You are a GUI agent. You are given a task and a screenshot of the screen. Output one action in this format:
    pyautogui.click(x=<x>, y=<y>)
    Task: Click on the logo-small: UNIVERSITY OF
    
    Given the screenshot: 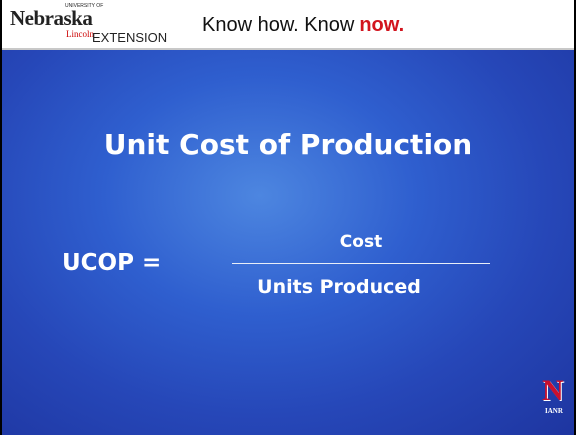 What is the action you would take?
    pyautogui.click(x=84, y=6)
    